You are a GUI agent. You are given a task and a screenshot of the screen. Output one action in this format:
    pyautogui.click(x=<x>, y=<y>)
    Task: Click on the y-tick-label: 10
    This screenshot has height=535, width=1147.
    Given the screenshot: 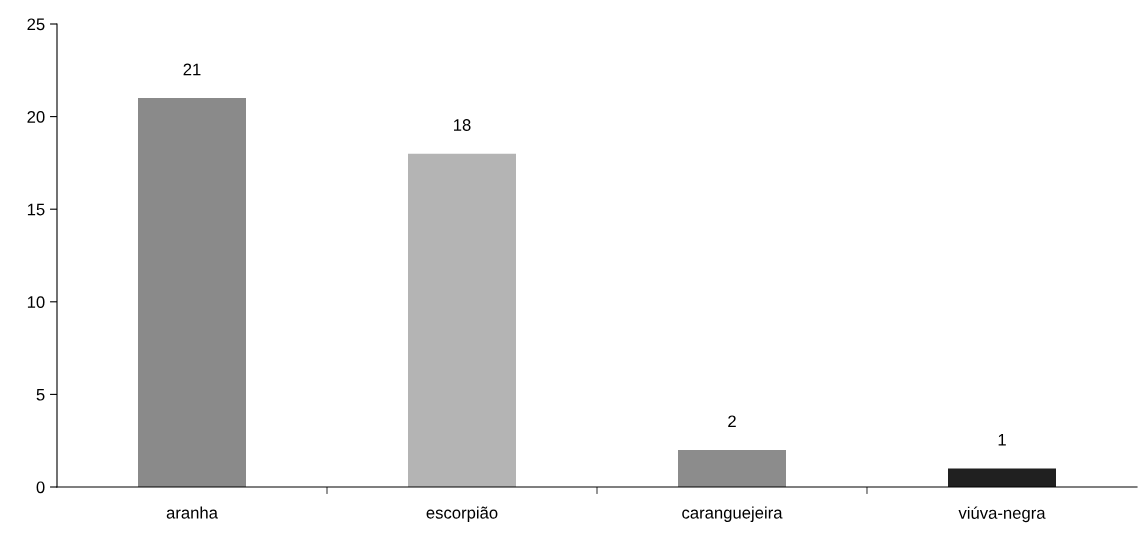 What is the action you would take?
    pyautogui.click(x=36, y=302)
    